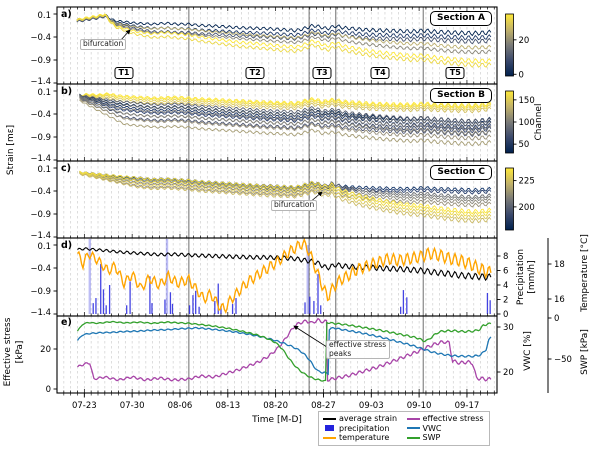 This screenshot has height=455, width=600. What do you see at coordinates (509, 45) in the screenshot?
I see `colorbar-a` at bounding box center [509, 45].